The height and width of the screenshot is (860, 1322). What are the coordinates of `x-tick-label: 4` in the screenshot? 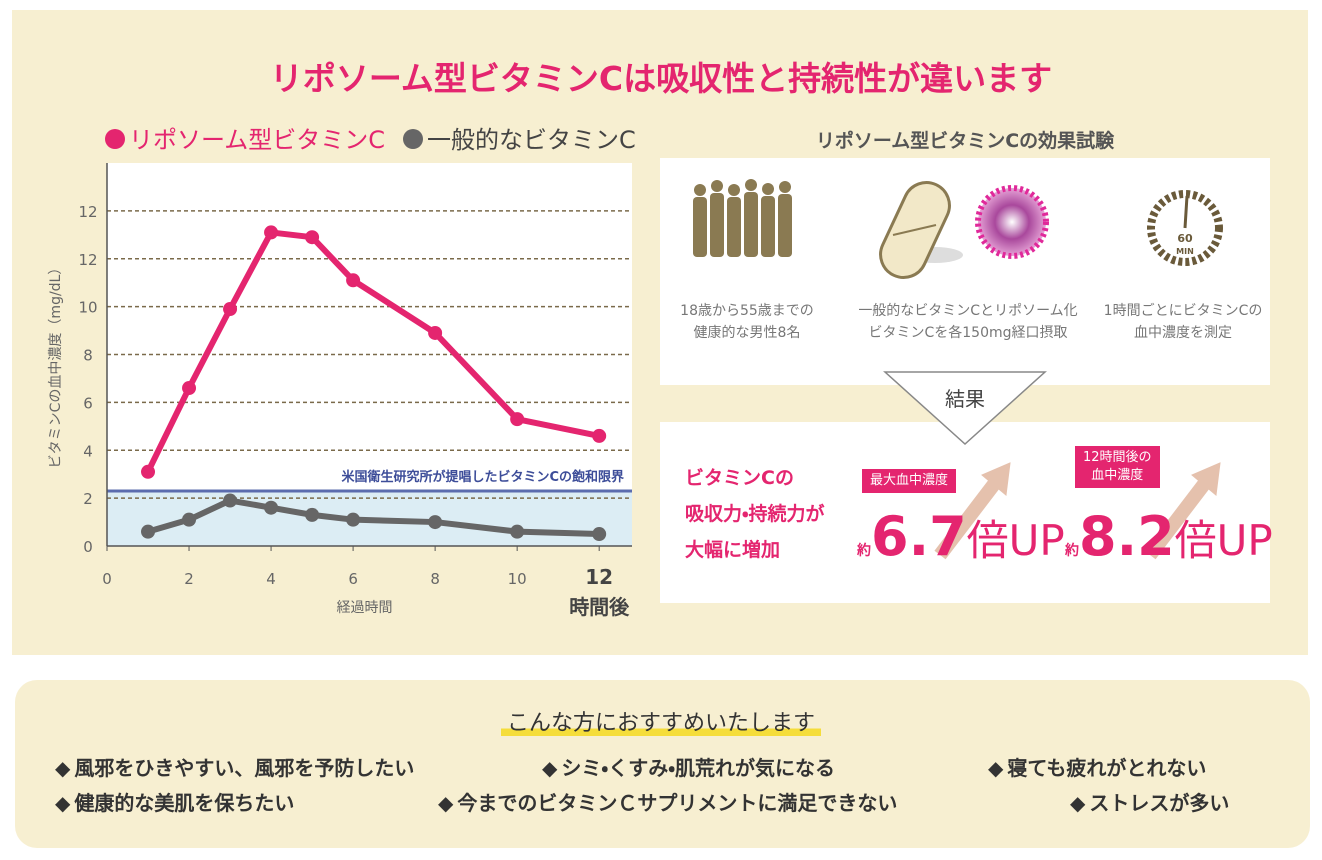 It's located at (271, 579).